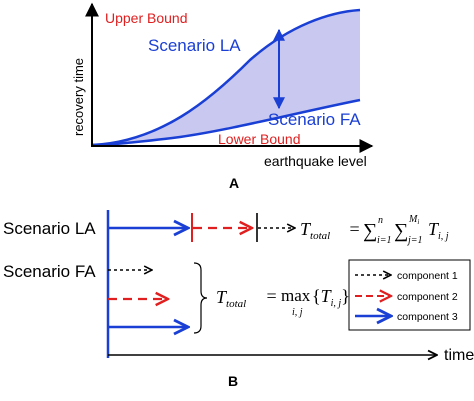  Describe the element at coordinates (271, 296) in the screenshot. I see `fa-formula-equals: =` at that location.